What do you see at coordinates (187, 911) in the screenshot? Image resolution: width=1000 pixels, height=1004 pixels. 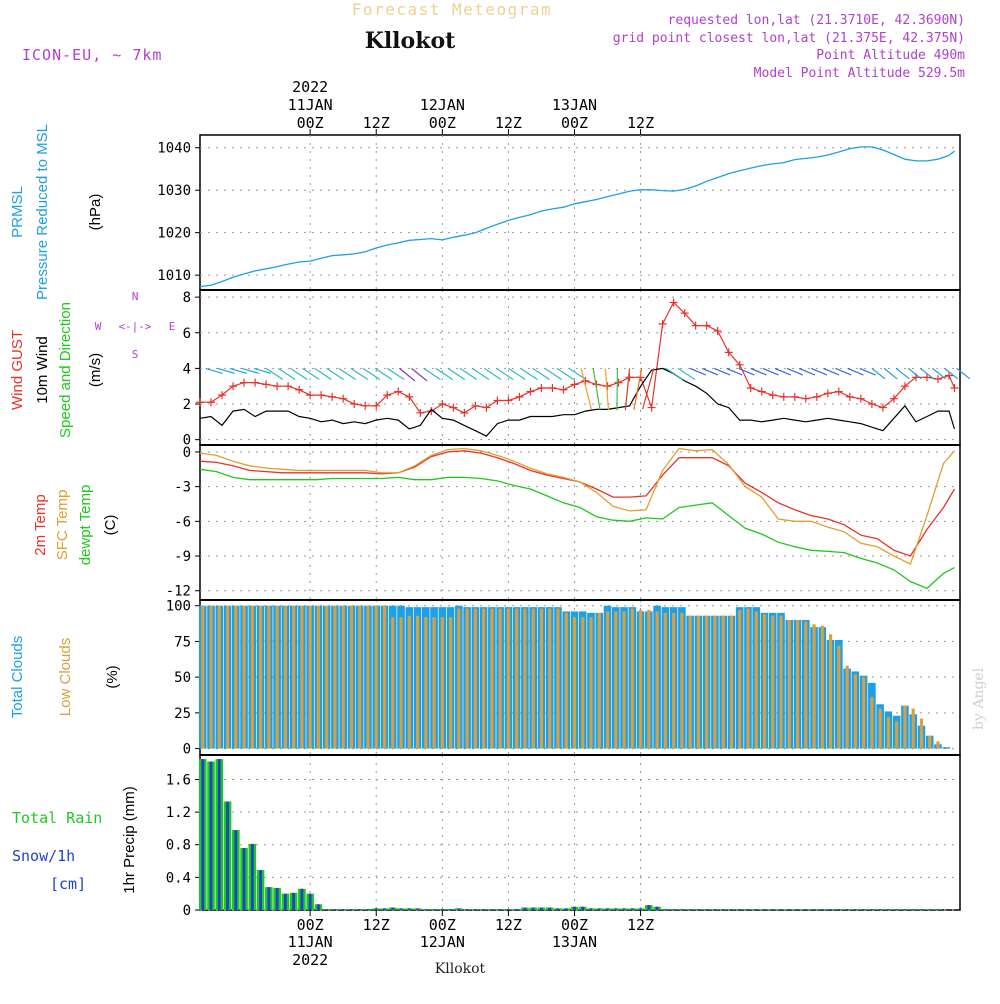 I see `precip-ytick-label: 0` at bounding box center [187, 911].